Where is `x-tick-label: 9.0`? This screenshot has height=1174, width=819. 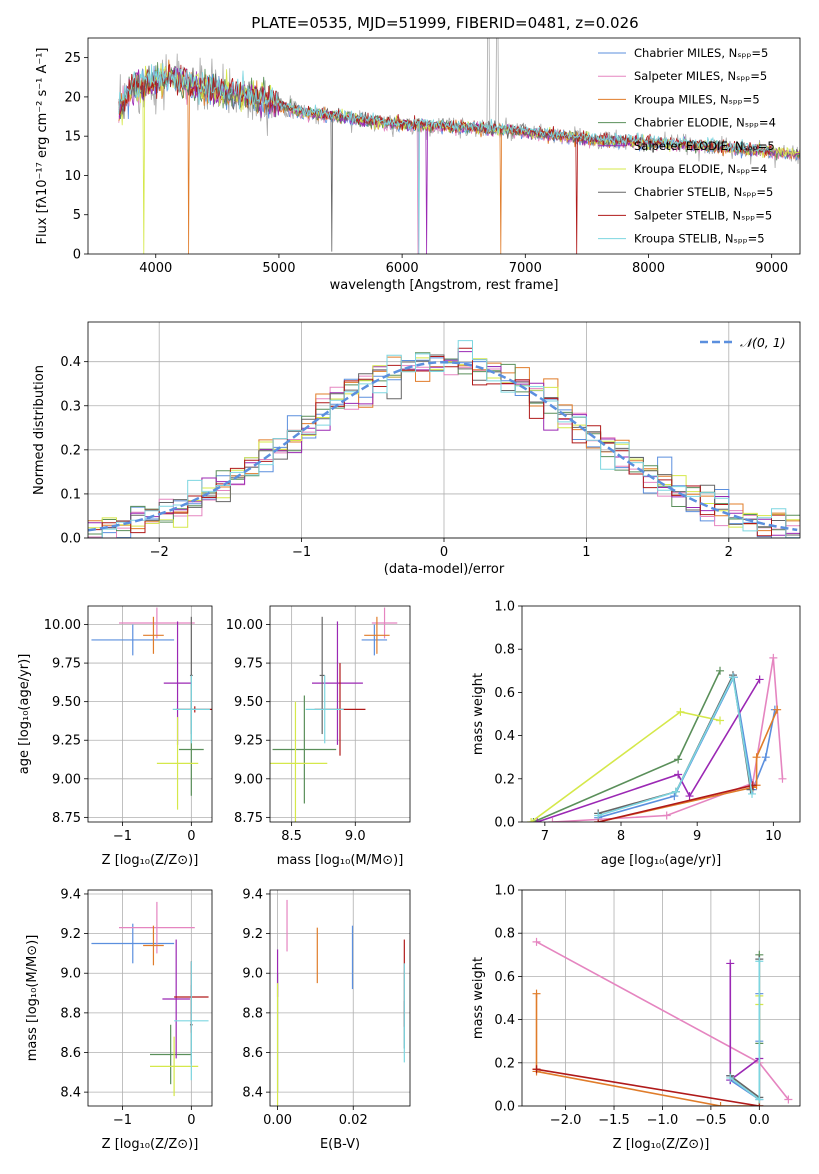
x-tick-label: 9.0 is located at coordinates (355, 836).